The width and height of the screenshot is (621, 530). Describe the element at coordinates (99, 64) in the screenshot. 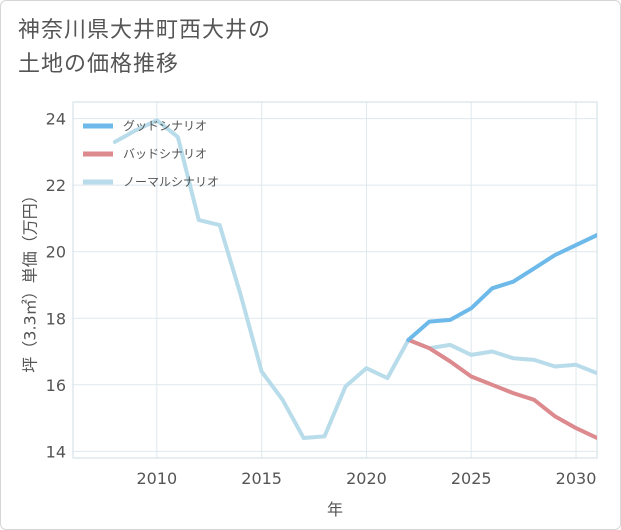

I see `chart-title-line-2: 土地の価格推移` at that location.